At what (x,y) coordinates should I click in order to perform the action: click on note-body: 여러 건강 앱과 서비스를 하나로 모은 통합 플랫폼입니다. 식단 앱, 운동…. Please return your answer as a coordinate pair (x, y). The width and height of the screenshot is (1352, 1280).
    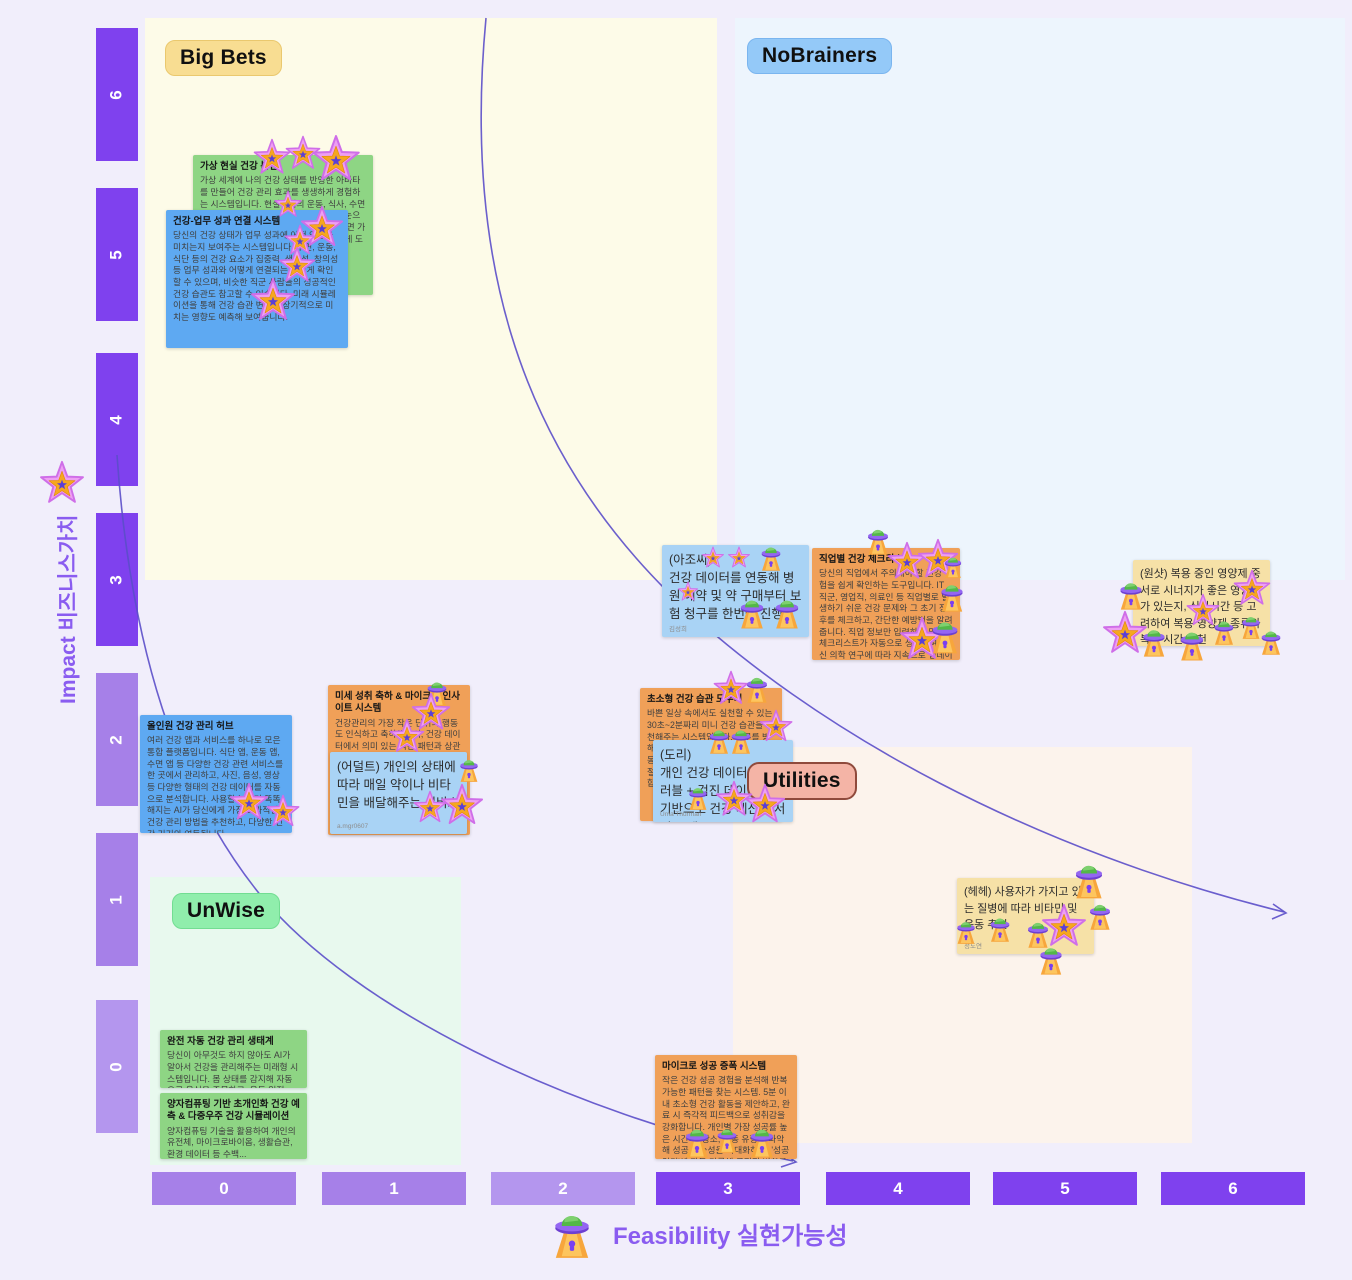
    Looking at the image, I should click on (215, 784).